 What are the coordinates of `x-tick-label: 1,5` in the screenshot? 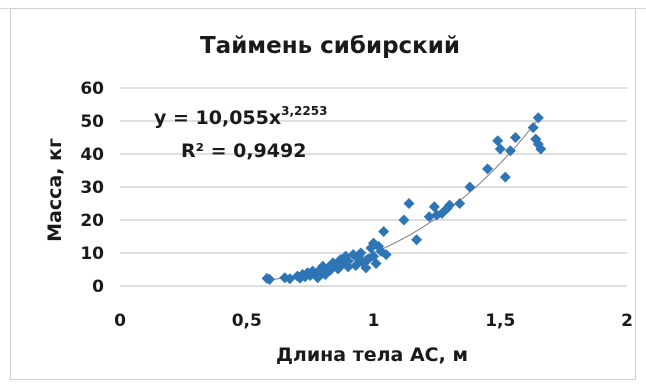 It's located at (500, 321).